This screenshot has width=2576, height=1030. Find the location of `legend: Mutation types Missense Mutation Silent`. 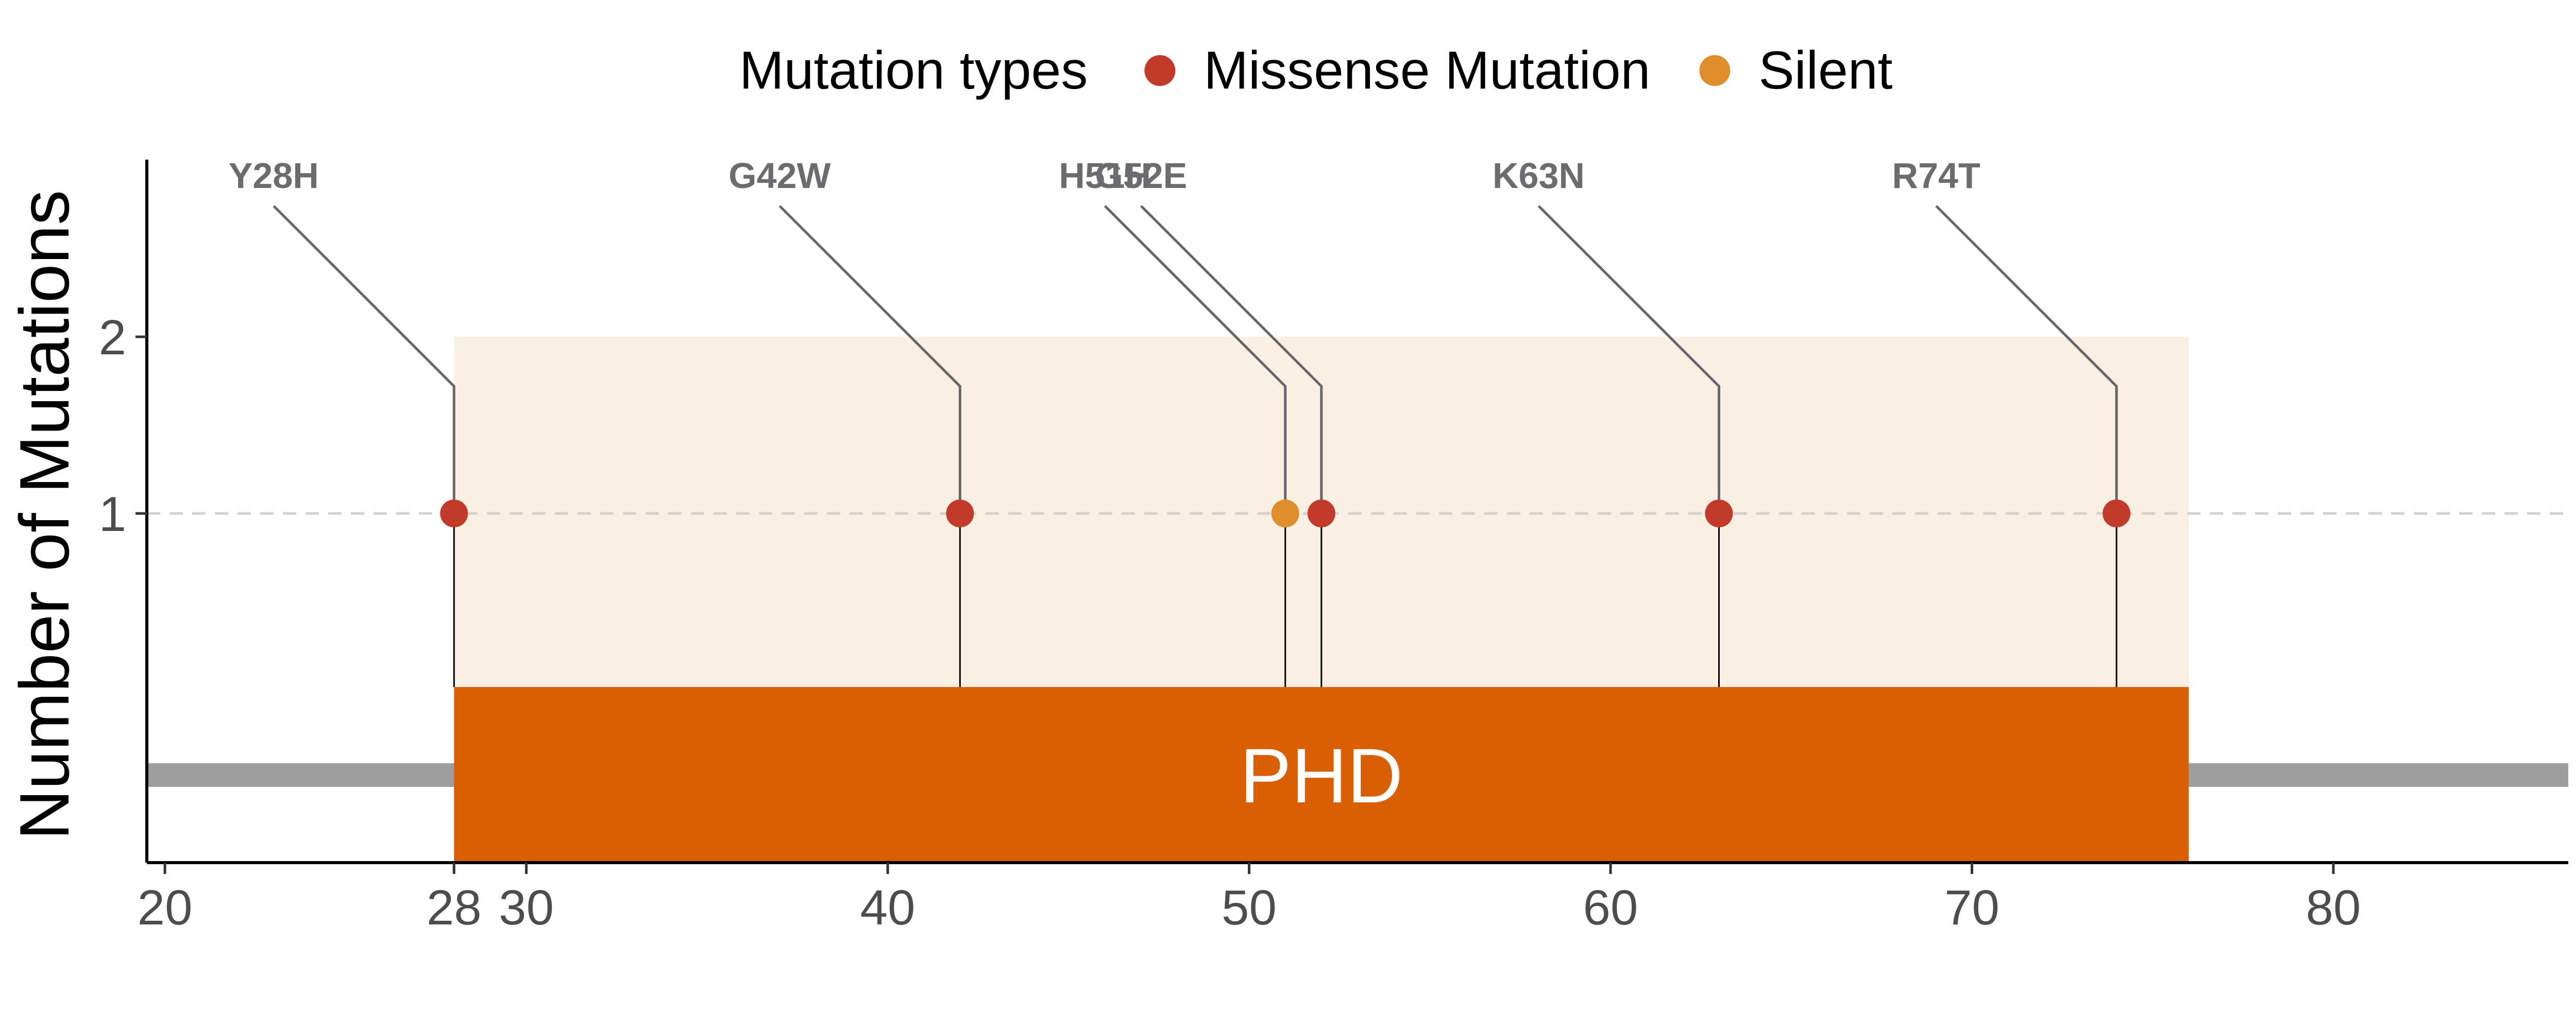

legend: Mutation types Missense Mutation Silent is located at coordinates (1316, 70).